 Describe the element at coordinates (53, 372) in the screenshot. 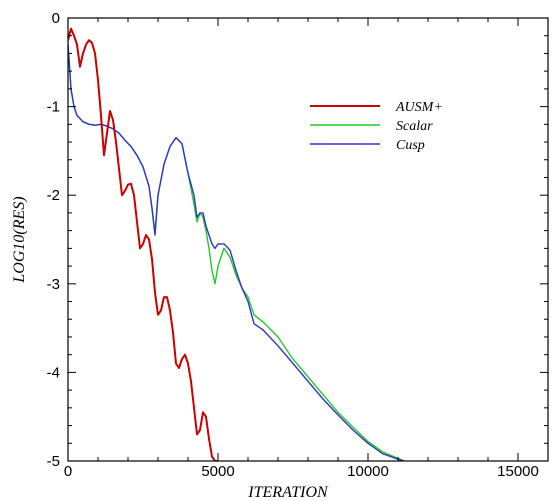

I see `y-tick-label: -4` at that location.